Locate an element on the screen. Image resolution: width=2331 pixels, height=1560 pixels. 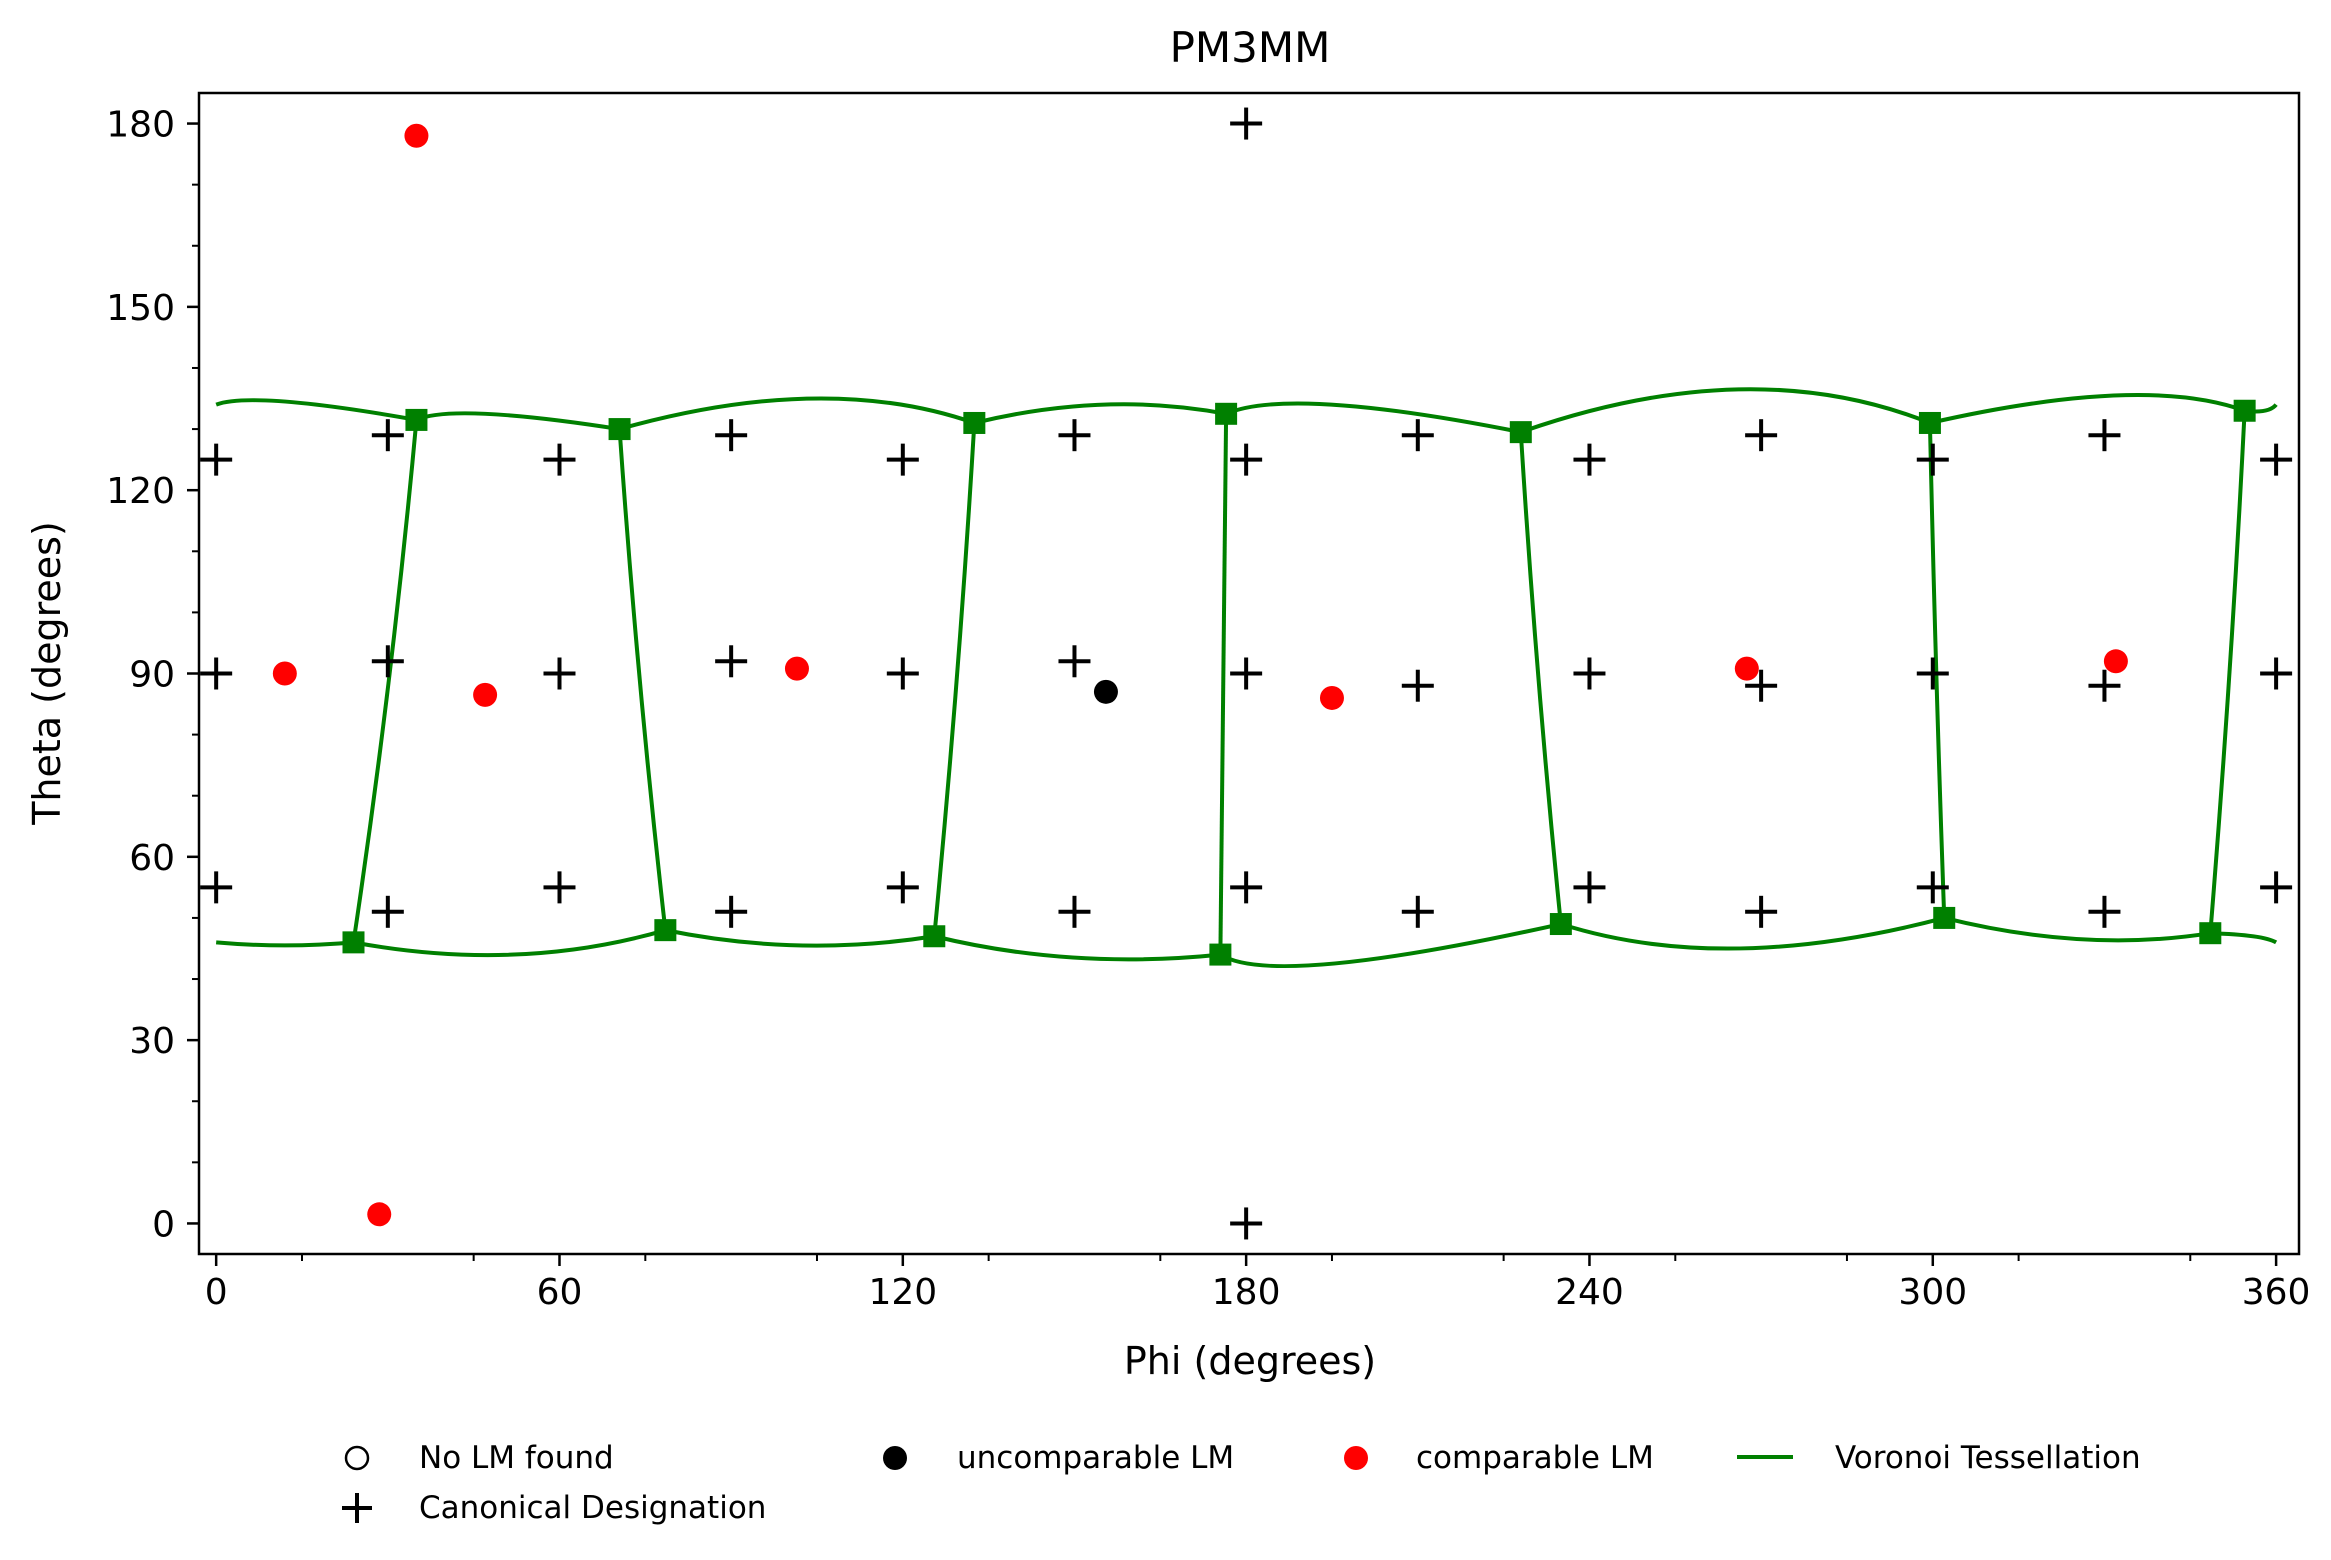
y-tick-label: 180 is located at coordinates (140, 125).